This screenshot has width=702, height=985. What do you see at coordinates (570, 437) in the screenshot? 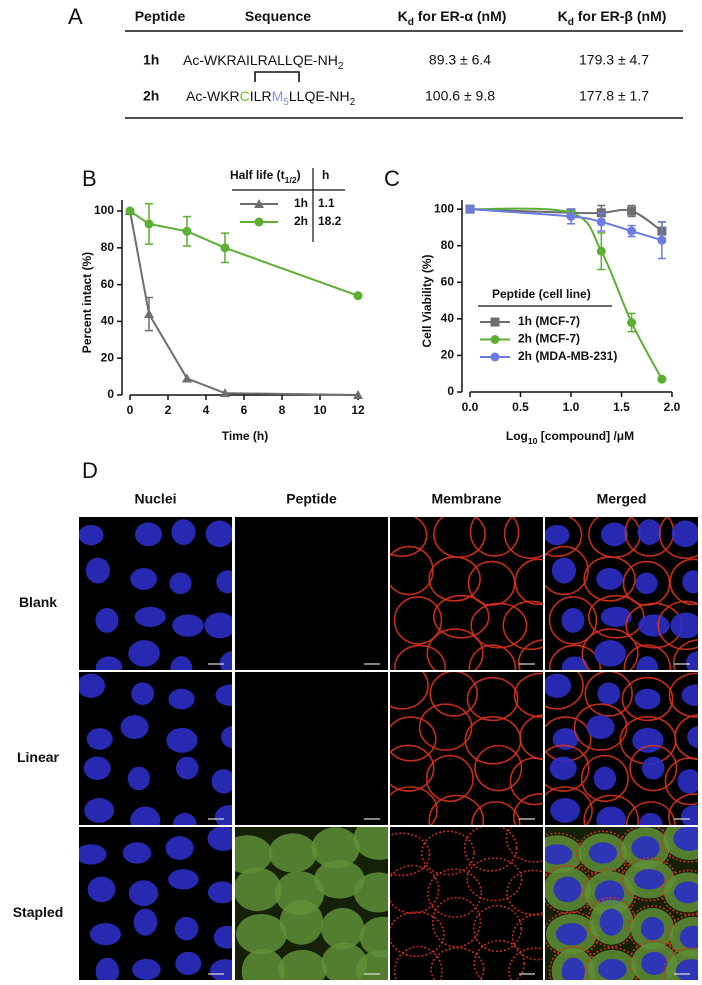
I see `x-axis-label: Log10 [compound] /μM` at bounding box center [570, 437].